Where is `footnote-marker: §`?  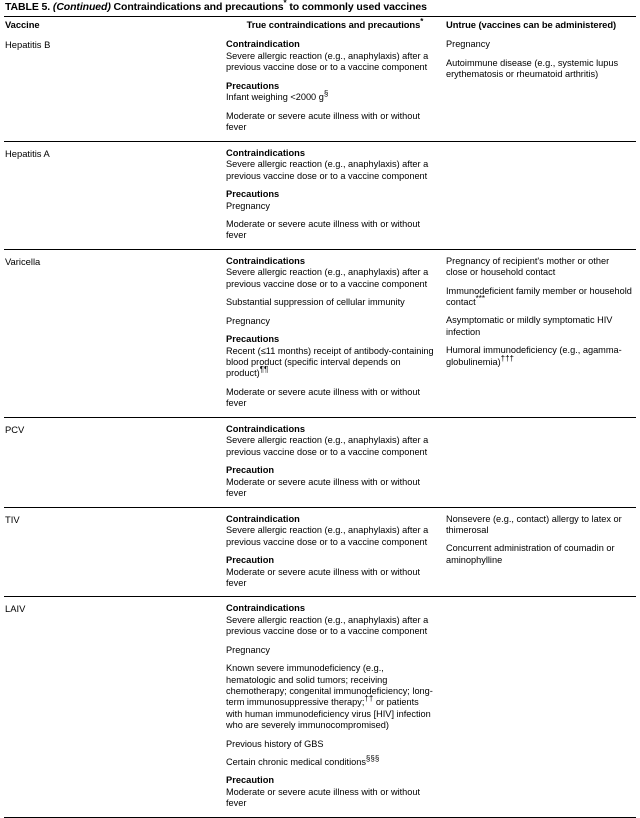 footnote-marker: § is located at coordinates (326, 94).